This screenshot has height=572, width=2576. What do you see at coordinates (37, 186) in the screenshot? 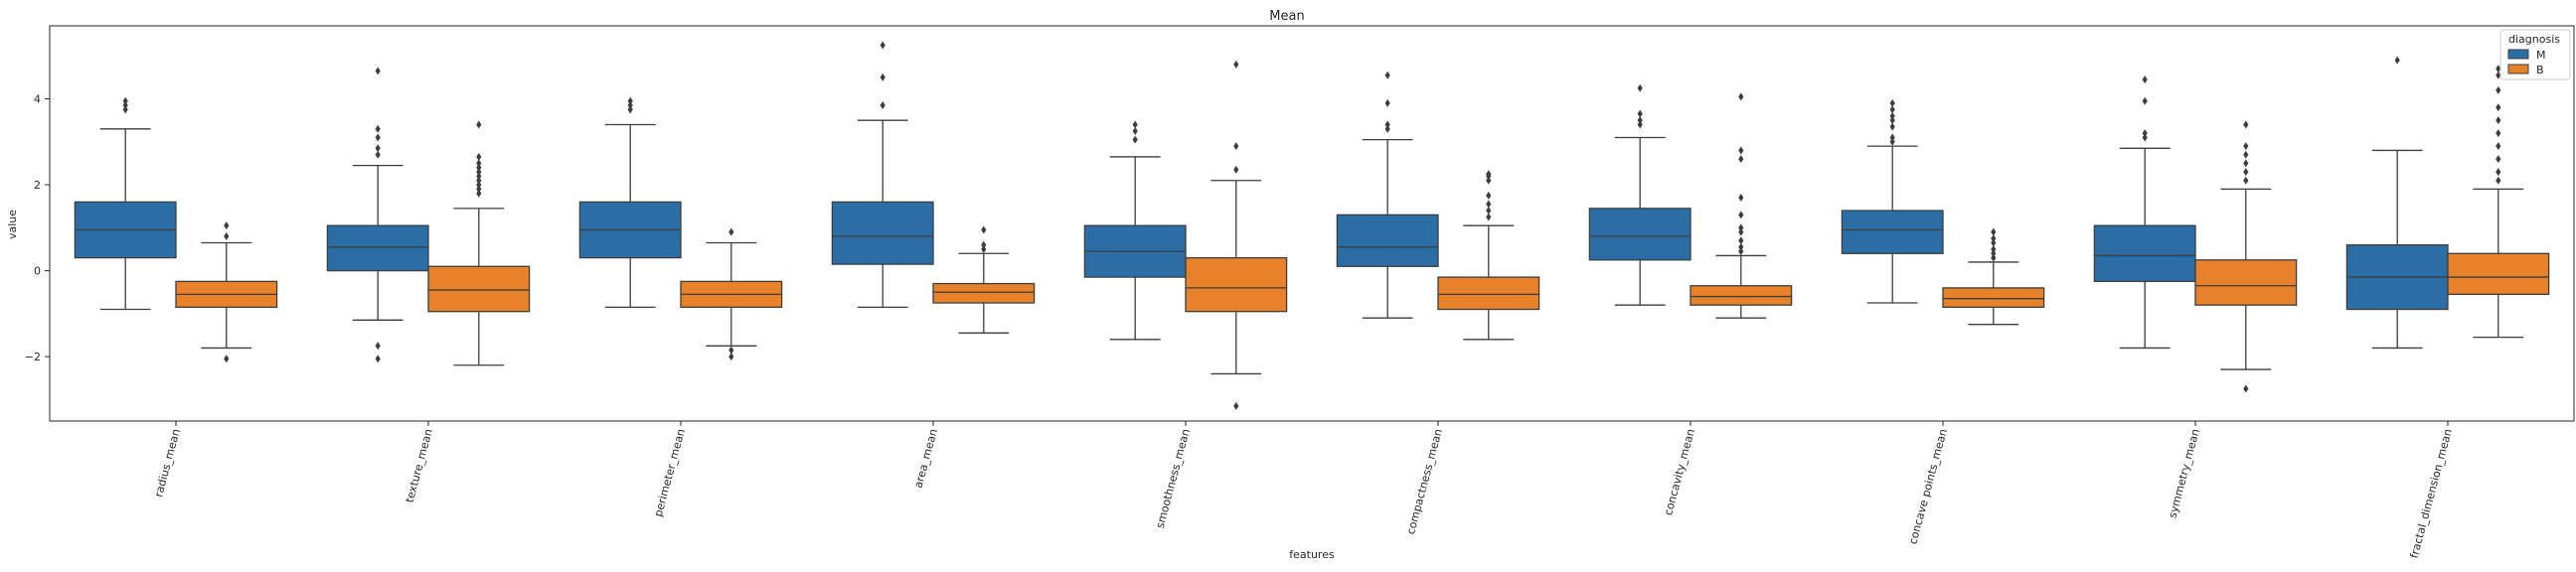
I see `y-tick-label: 2` at bounding box center [37, 186].